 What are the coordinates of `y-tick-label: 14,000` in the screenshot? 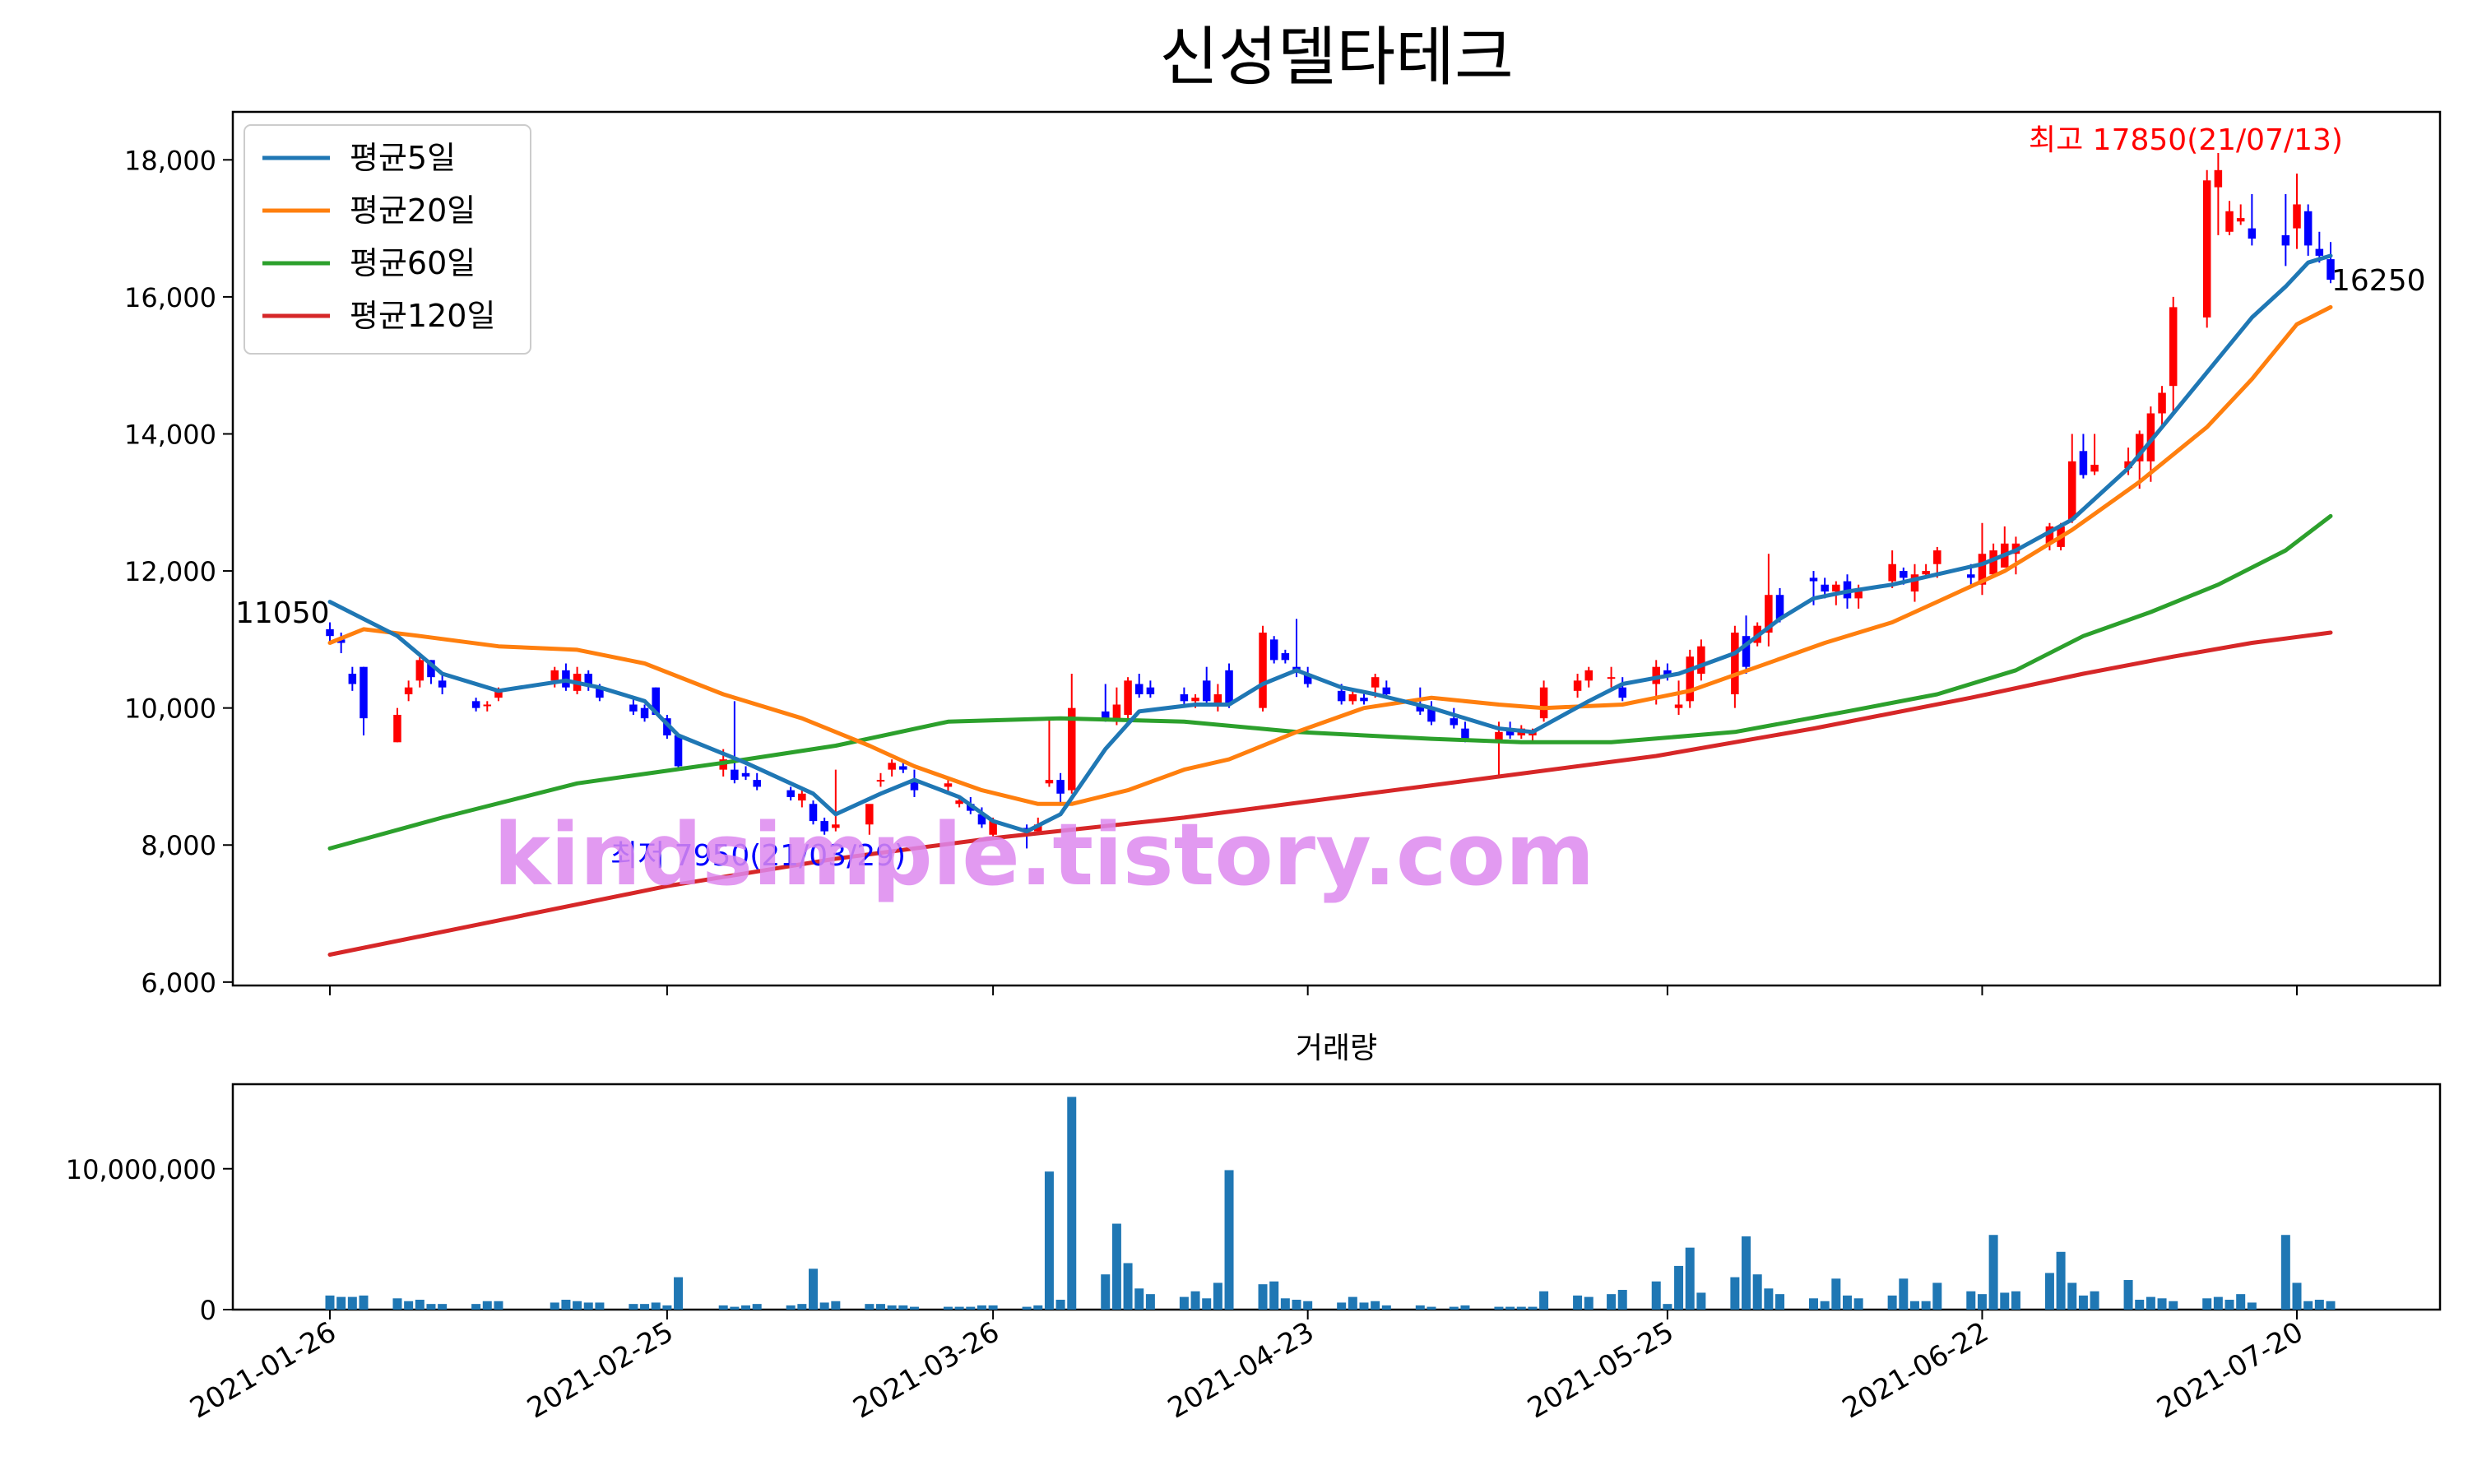 It's located at (170, 434).